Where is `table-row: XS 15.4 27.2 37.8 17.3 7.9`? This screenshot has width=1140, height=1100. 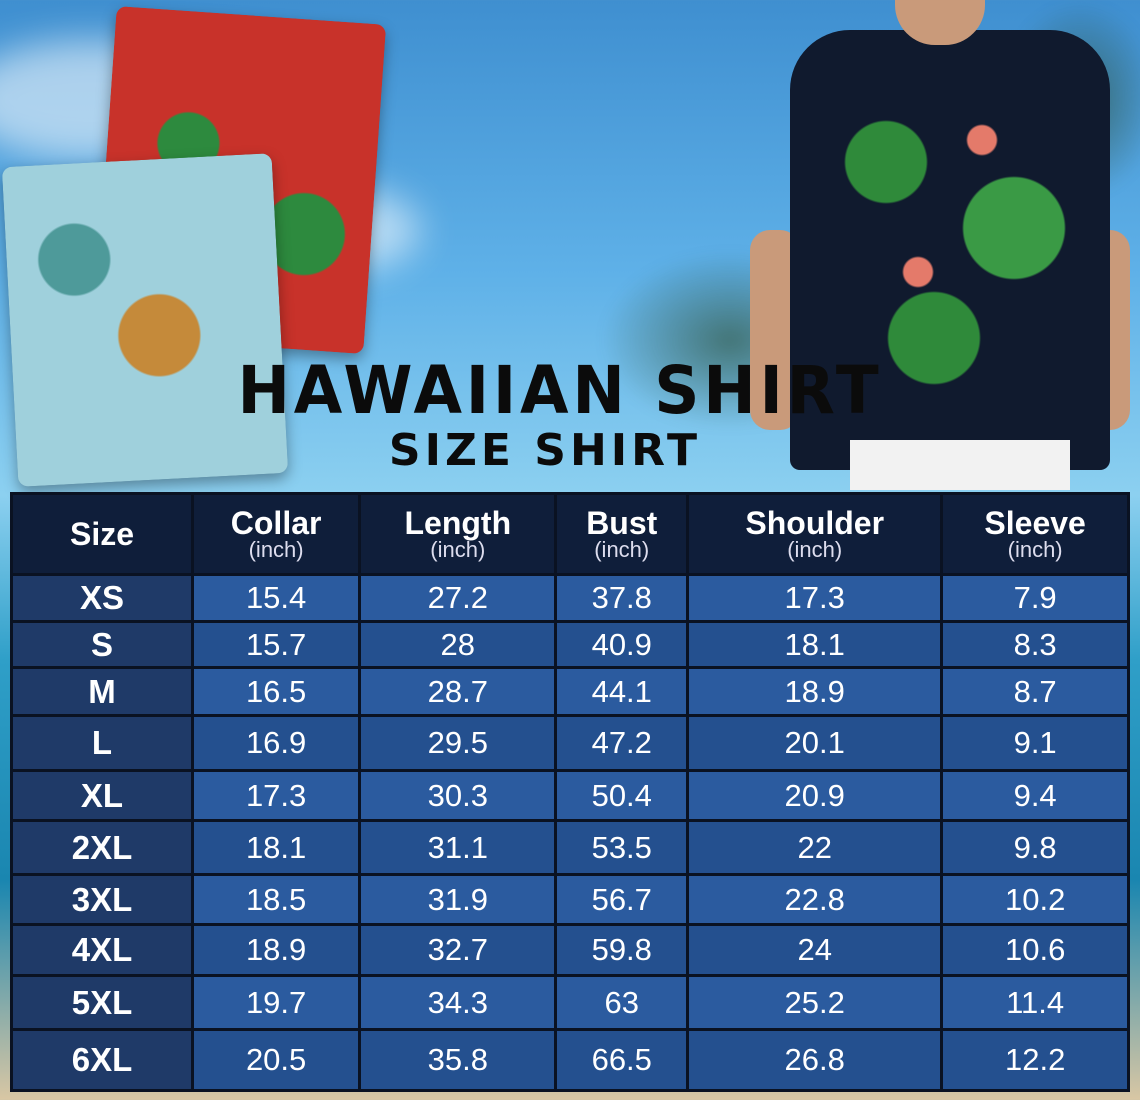
table-row: XS 15.4 27.2 37.8 17.3 7.9 is located at coordinates (570, 598).